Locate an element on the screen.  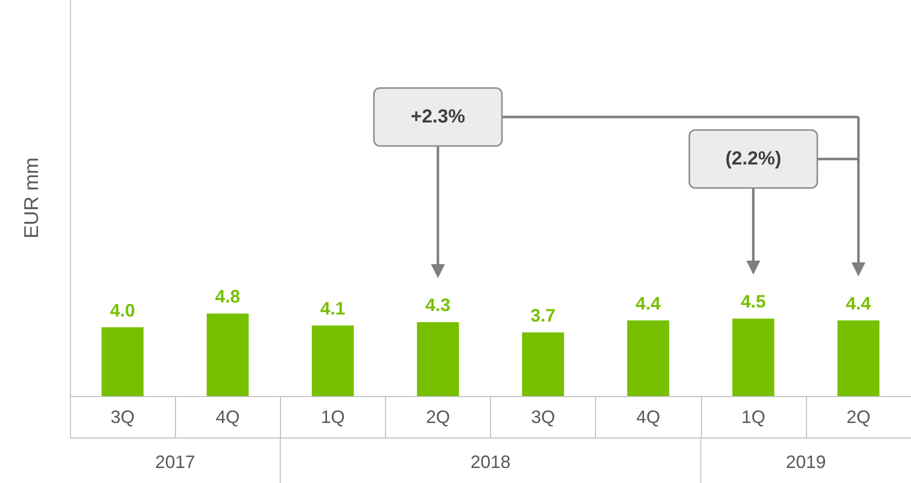
text: 2017 is located at coordinates (175, 462).